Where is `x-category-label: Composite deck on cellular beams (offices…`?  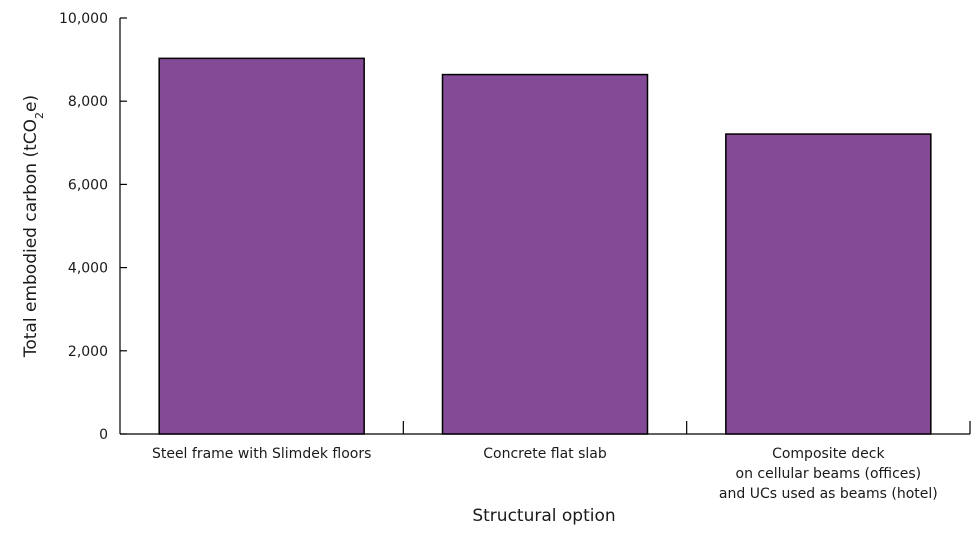
x-category-label: Composite deck on cellular beams (offices… is located at coordinates (828, 474).